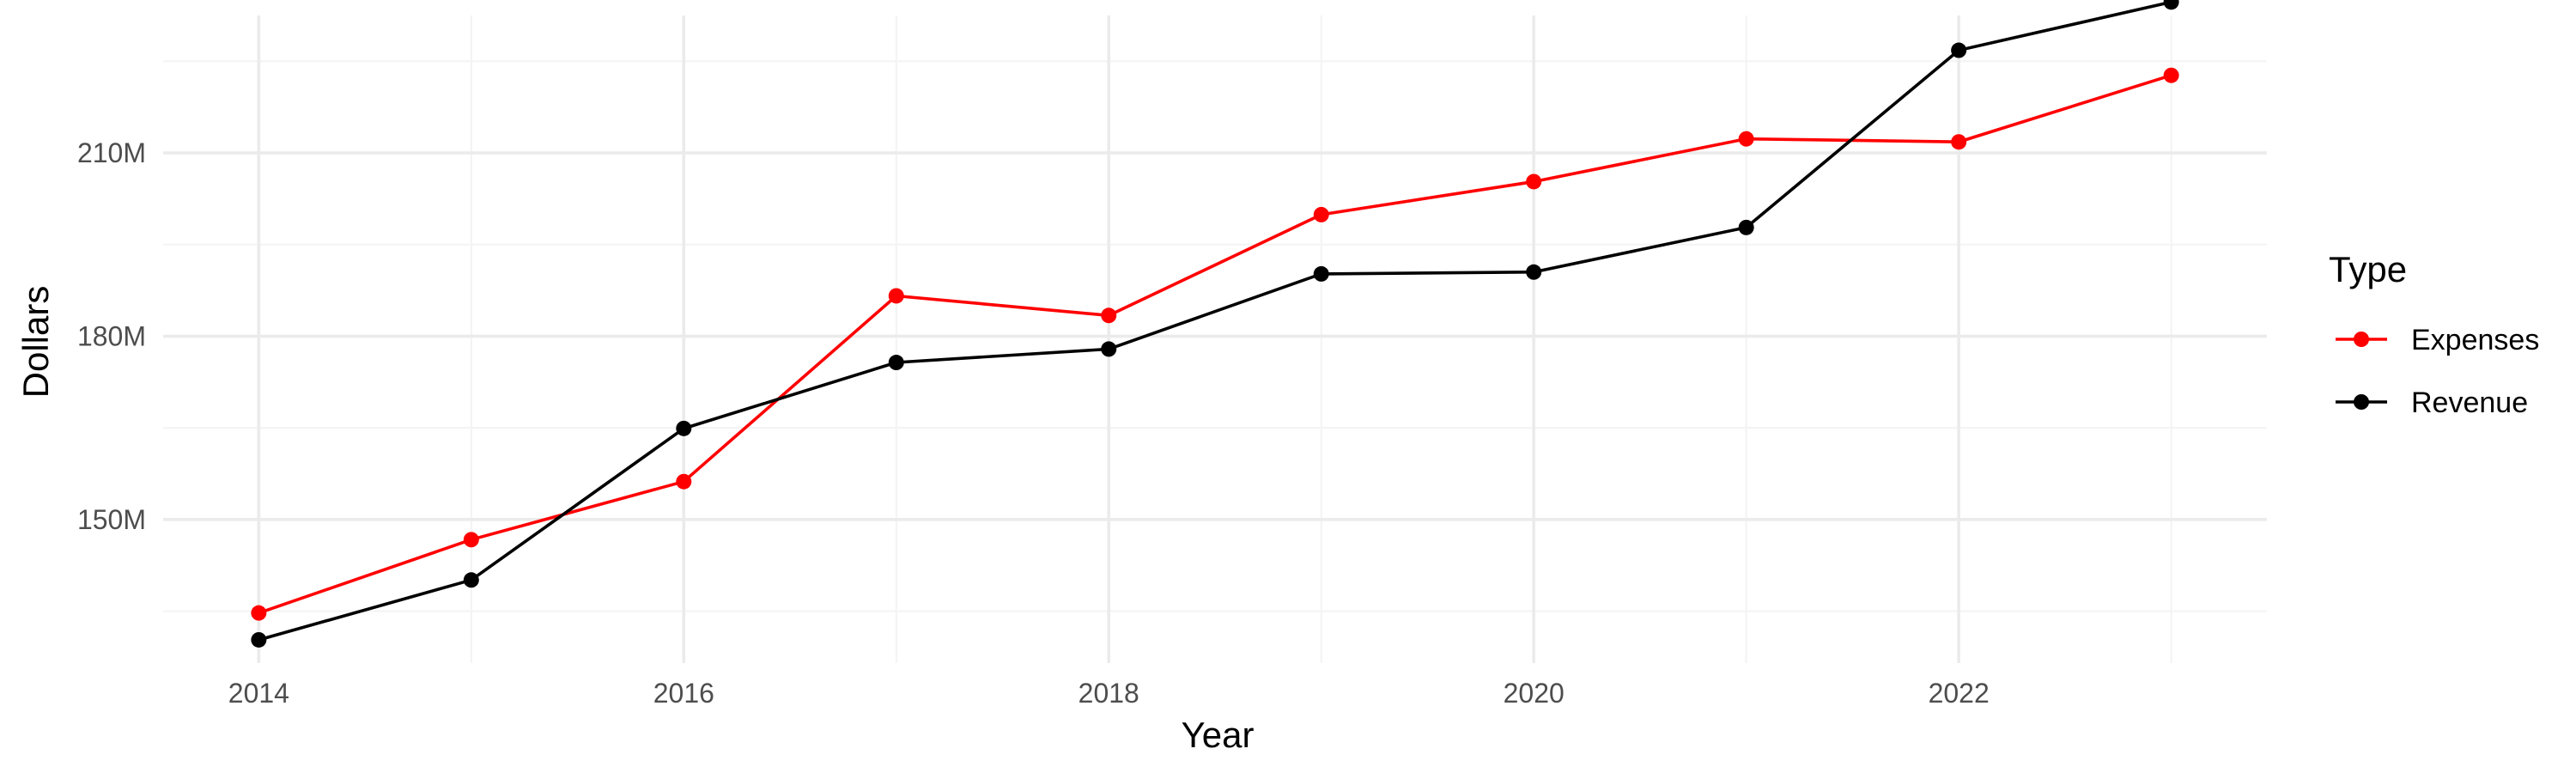  Describe the element at coordinates (1534, 693) in the screenshot. I see `x-tick-label: 2020` at that location.